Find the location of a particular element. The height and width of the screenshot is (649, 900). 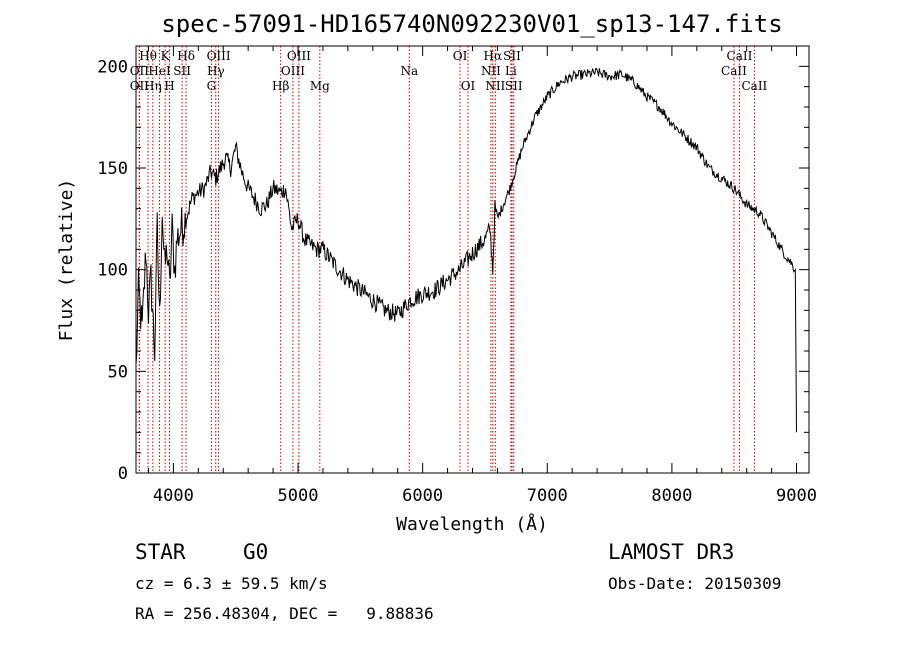

spectral-line-label: Mg is located at coordinates (320, 86).